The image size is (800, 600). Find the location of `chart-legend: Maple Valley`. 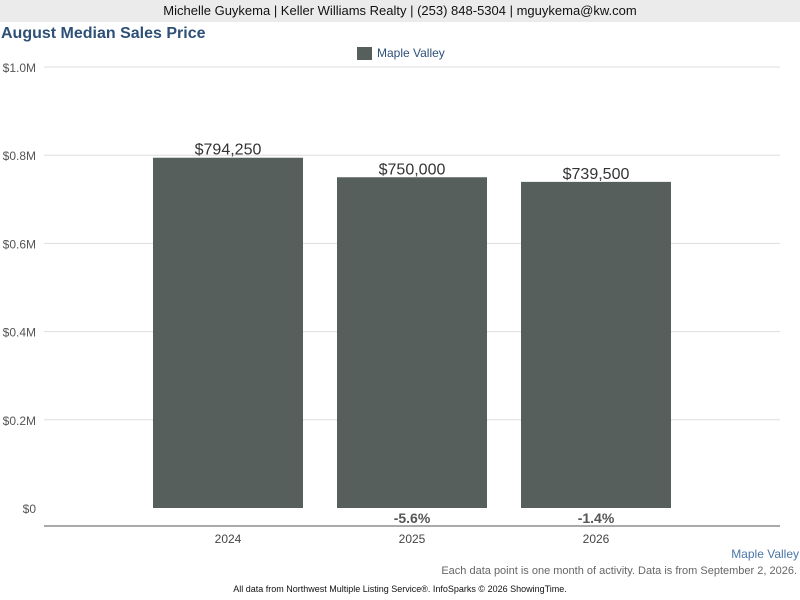

chart-legend: Maple Valley is located at coordinates (401, 53).